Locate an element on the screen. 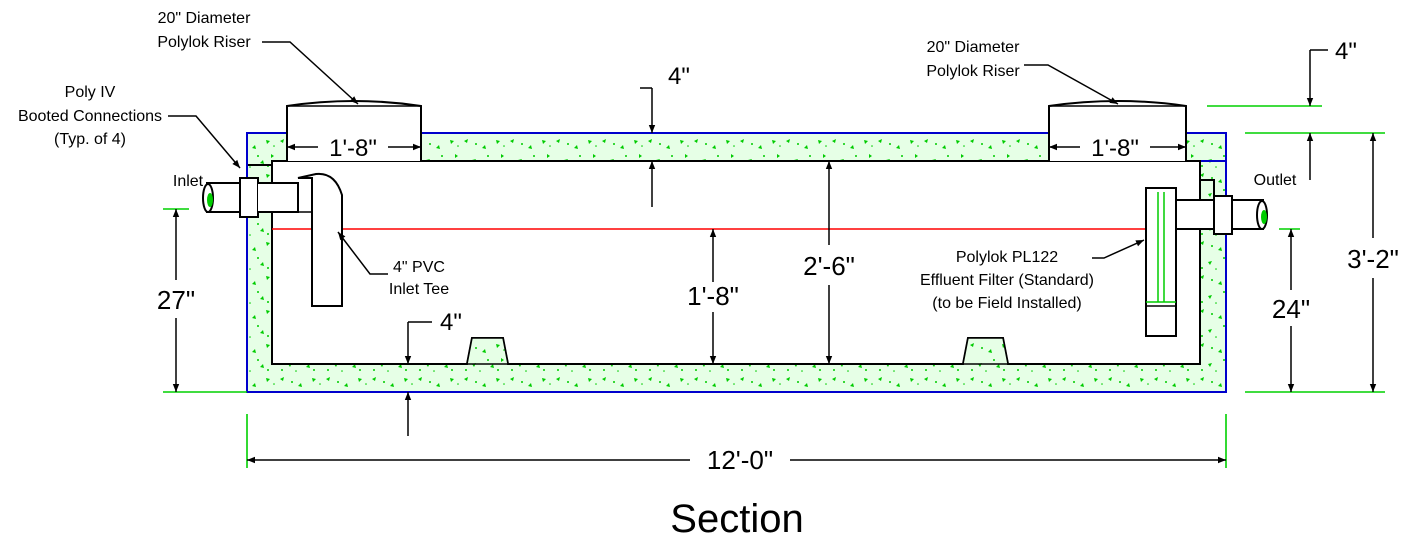 The width and height of the screenshot is (1411, 544). riser-right is located at coordinates (1117, 130).